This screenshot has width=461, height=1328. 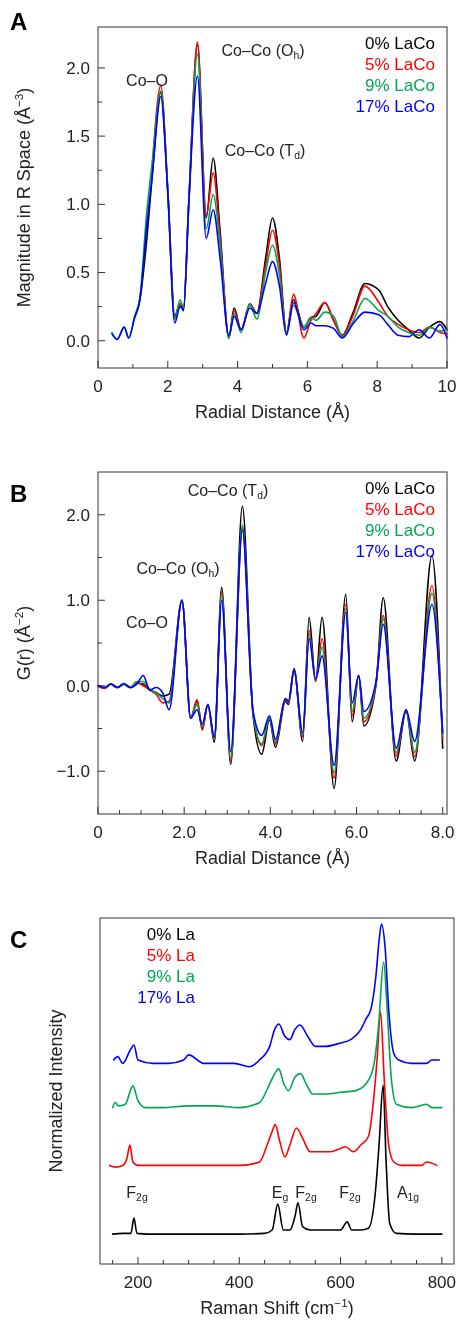 I want to click on chart-title: A, so click(x=19, y=21).